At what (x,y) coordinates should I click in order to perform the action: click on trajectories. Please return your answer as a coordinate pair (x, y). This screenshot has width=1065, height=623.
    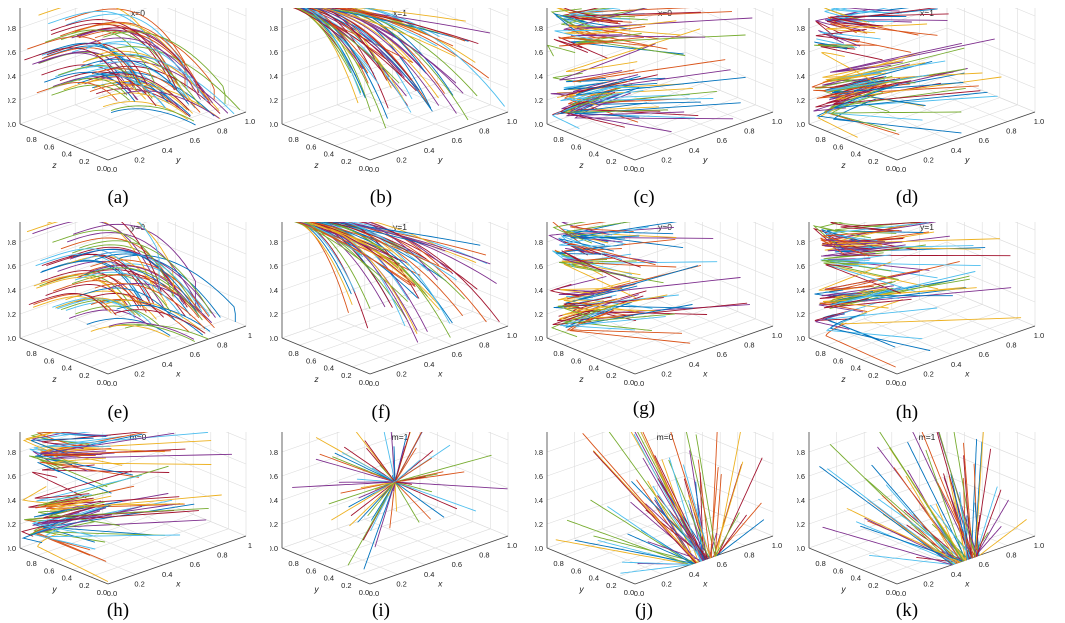
    Looking at the image, I should click on (923, 499).